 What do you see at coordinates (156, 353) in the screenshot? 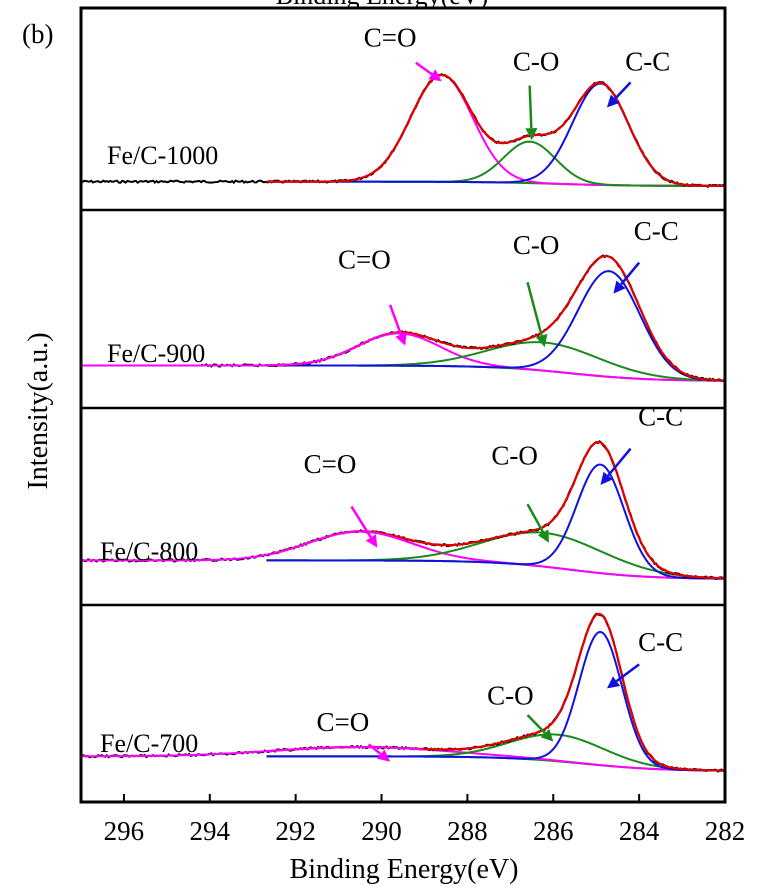
I see `sample-label: Fe/C-900` at bounding box center [156, 353].